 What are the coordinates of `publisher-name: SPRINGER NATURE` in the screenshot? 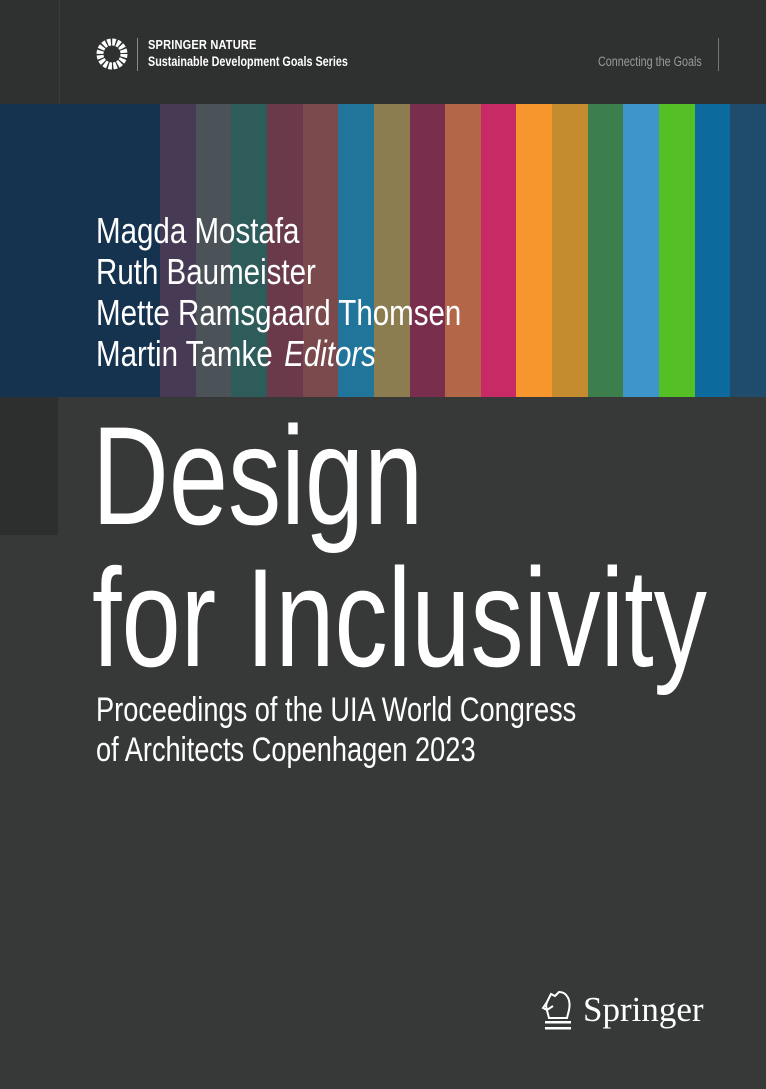 It's located at (202, 44).